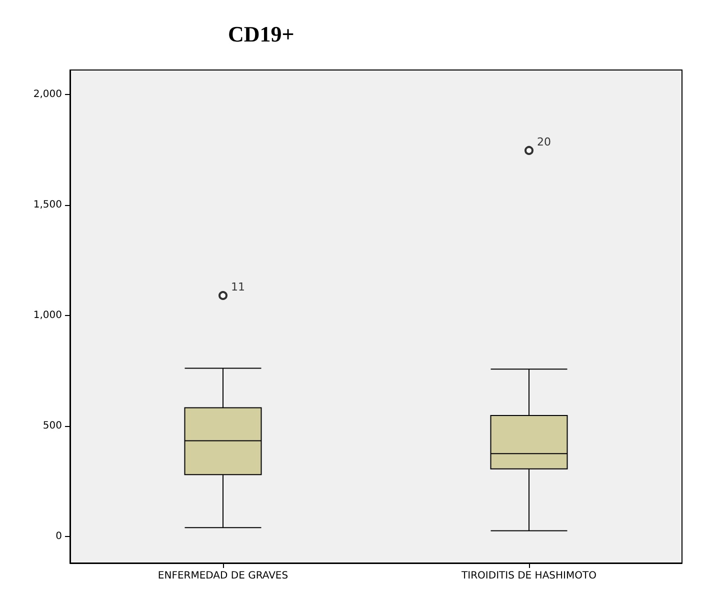  What do you see at coordinates (238, 287) in the screenshot?
I see `annotation: 11` at bounding box center [238, 287].